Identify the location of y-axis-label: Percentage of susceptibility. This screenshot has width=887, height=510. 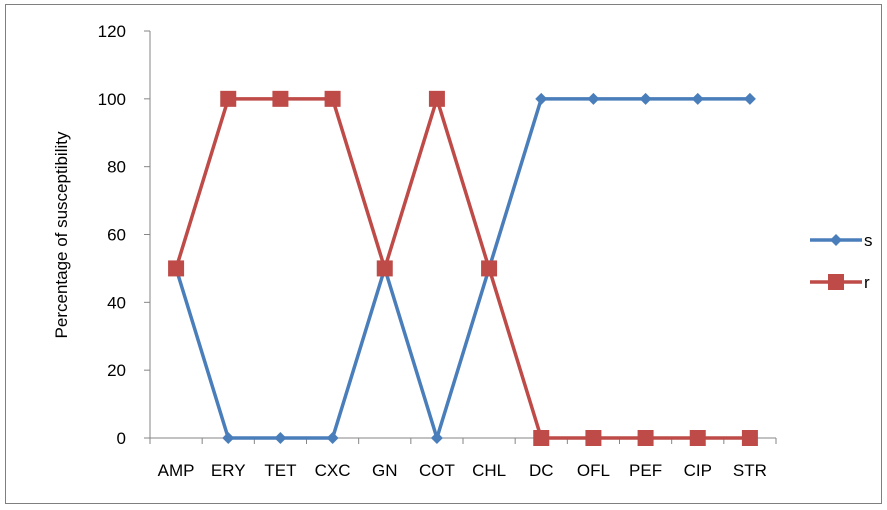
(61, 234).